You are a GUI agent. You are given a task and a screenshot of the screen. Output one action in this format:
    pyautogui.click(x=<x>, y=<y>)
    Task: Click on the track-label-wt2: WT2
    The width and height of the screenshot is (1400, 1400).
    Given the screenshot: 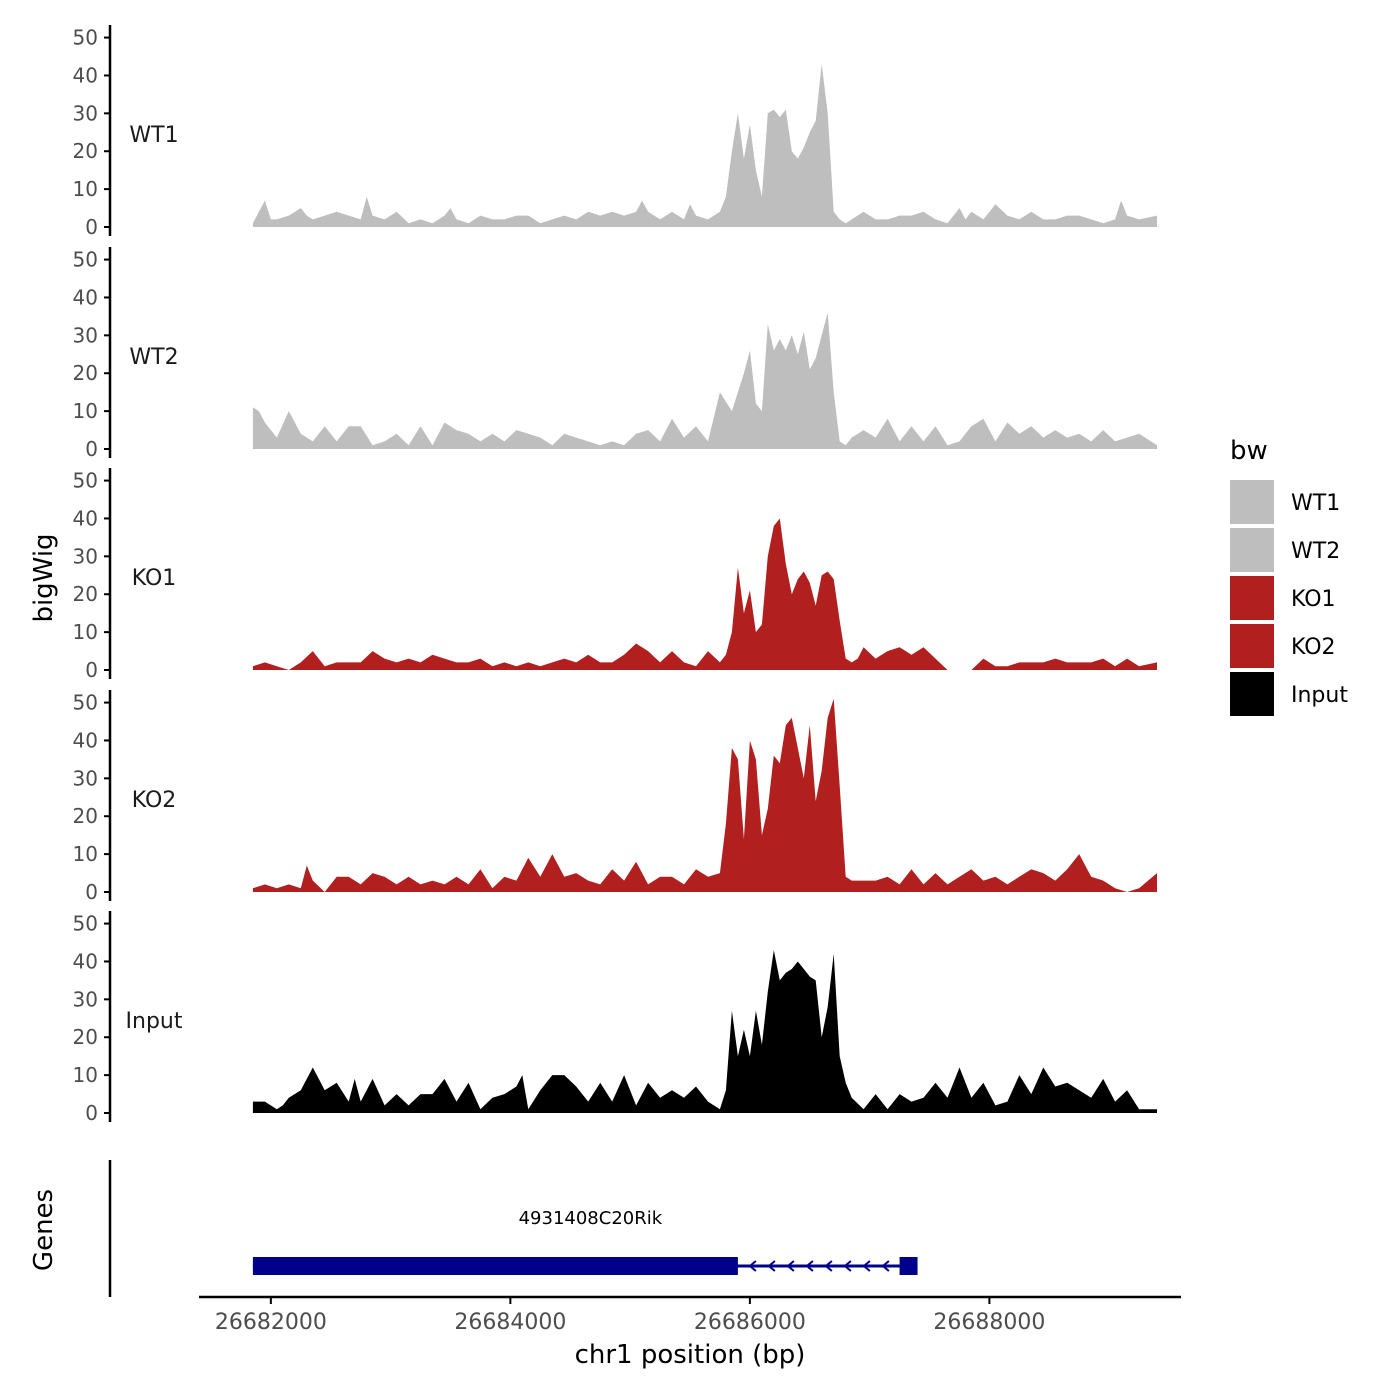 What is the action you would take?
    pyautogui.click(x=153, y=357)
    